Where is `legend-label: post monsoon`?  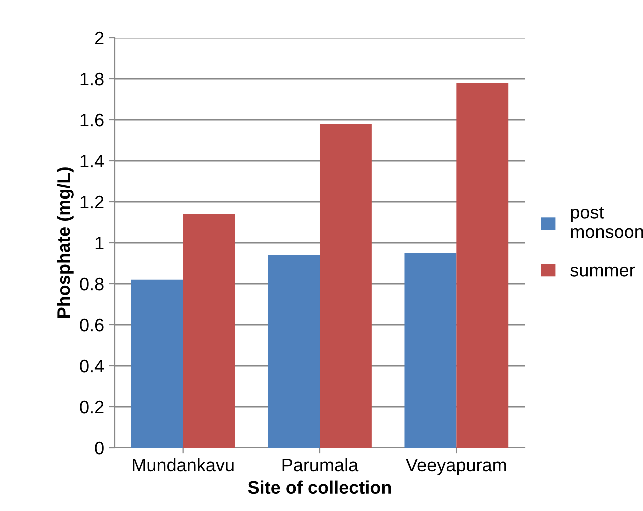 legend-label: post monsoon is located at coordinates (607, 222).